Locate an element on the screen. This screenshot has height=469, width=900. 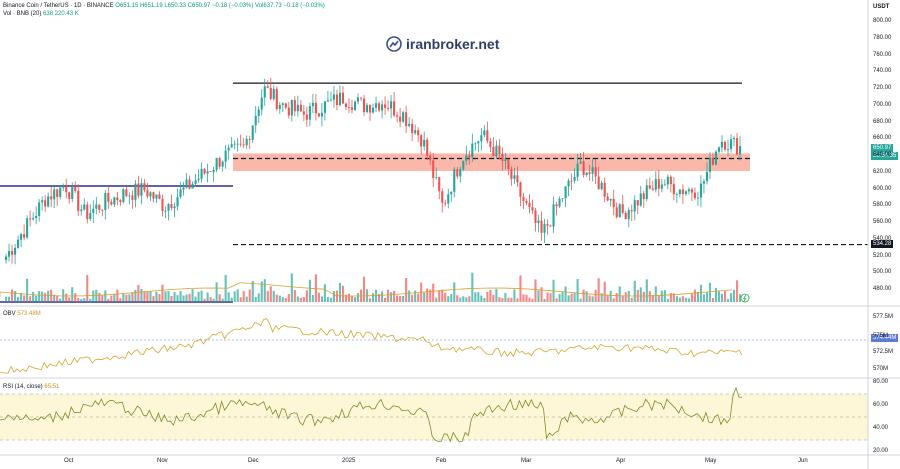
time-tick-label: Apr is located at coordinates (621, 461).